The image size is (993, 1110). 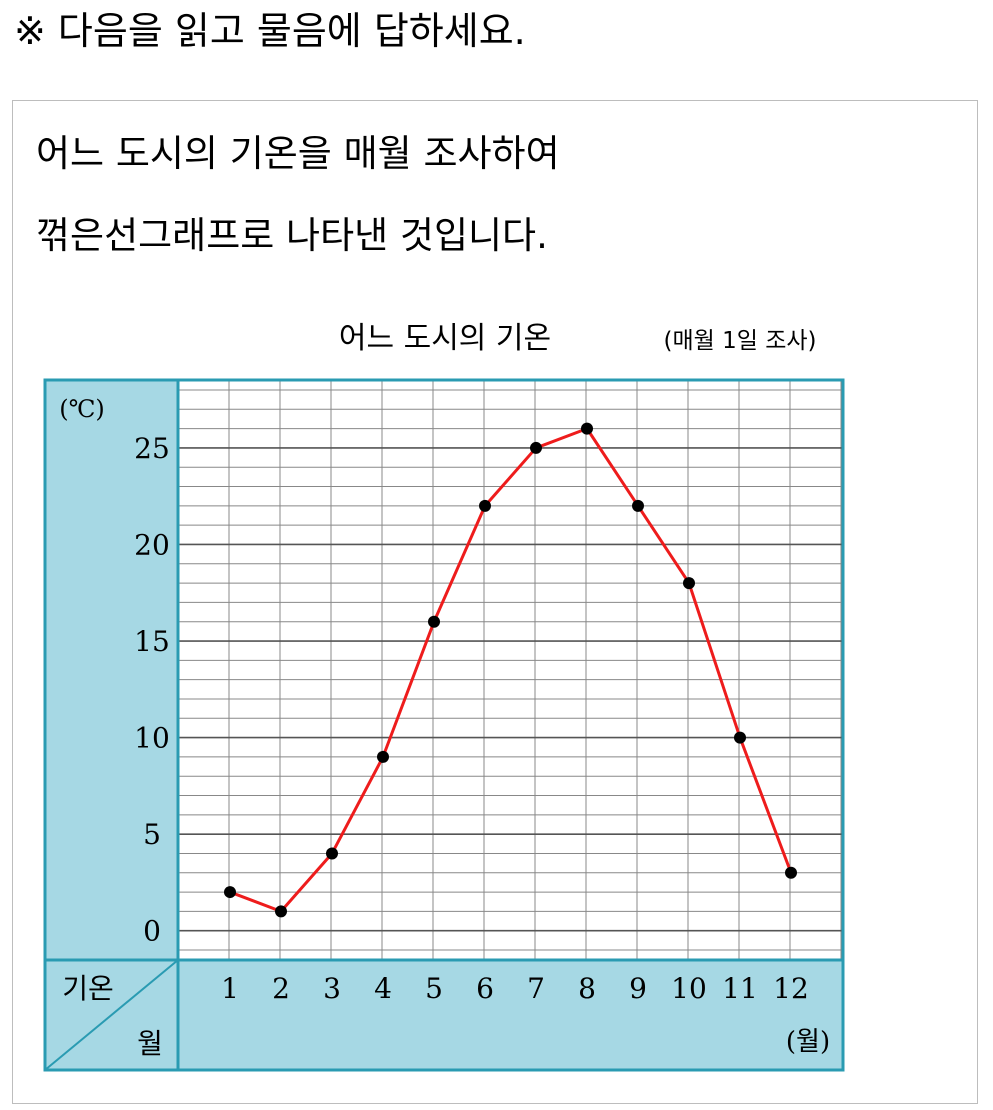 I want to click on x-unit-label: (월), so click(x=808, y=1042).